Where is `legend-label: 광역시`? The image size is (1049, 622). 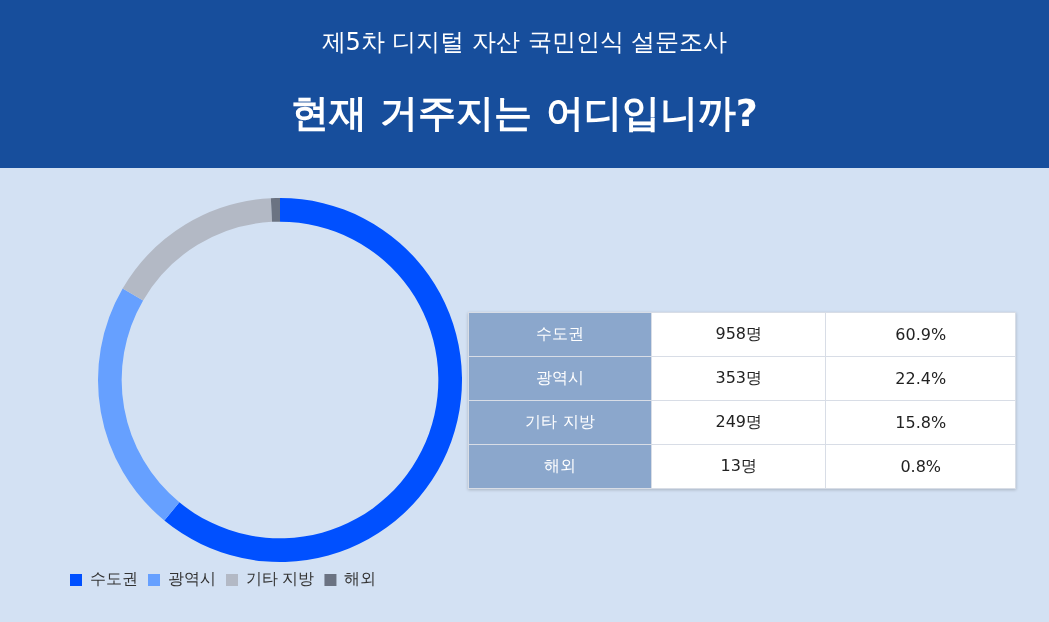
legend-label: 광역시 is located at coordinates (192, 579).